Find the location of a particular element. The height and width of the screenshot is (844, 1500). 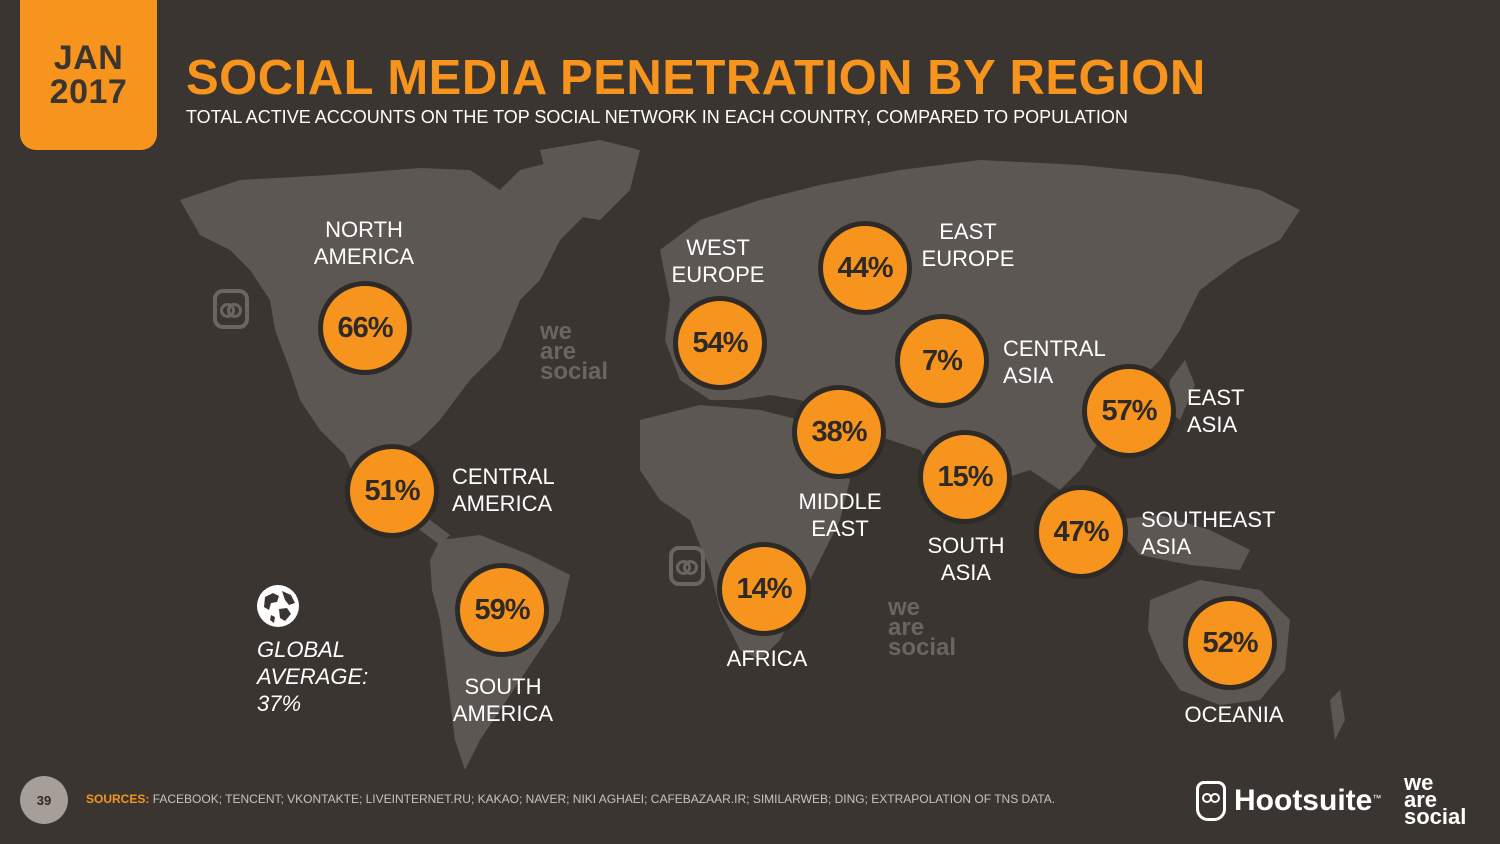

label-east-europe: EAST EUROPE is located at coordinates (968, 245).